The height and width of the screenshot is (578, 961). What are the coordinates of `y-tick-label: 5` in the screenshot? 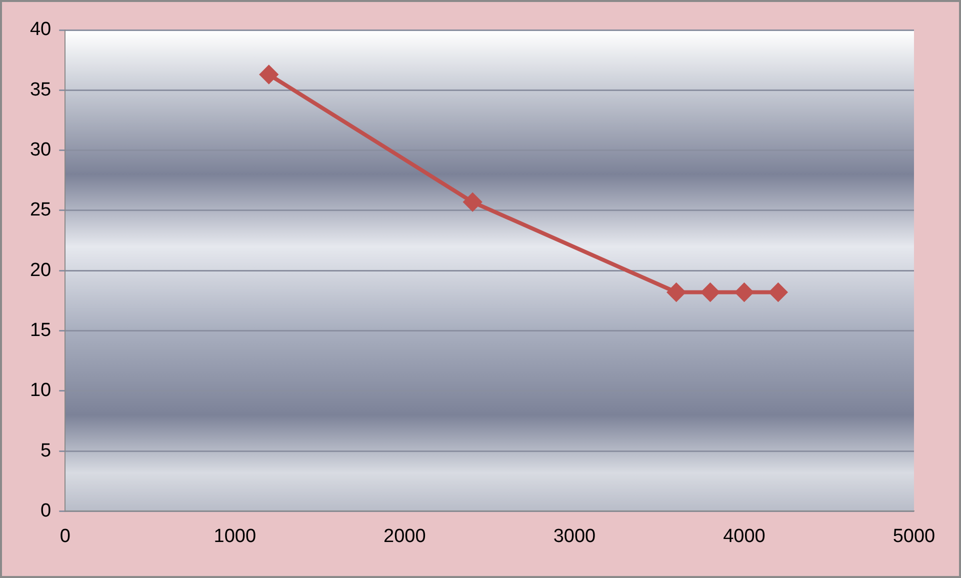 It's located at (46, 451).